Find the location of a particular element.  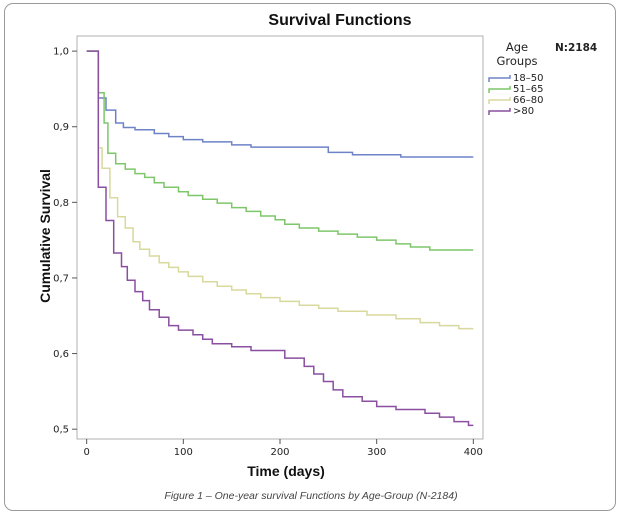

x-axis: 0 100 200 300 400 is located at coordinates (283, 448).